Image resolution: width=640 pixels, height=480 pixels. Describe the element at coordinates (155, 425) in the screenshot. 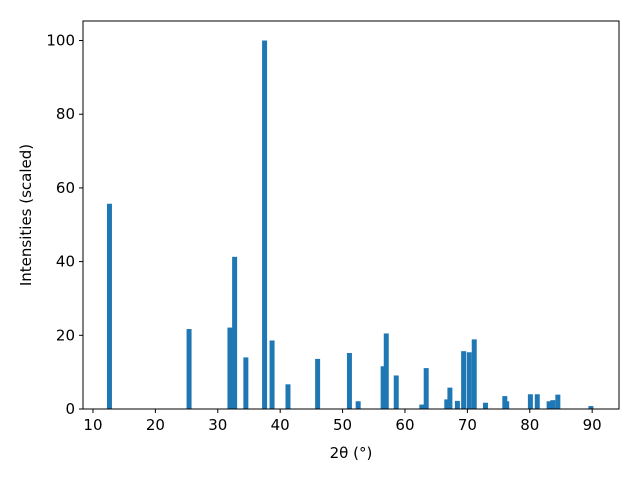

I see `x-tick-label: 20` at that location.